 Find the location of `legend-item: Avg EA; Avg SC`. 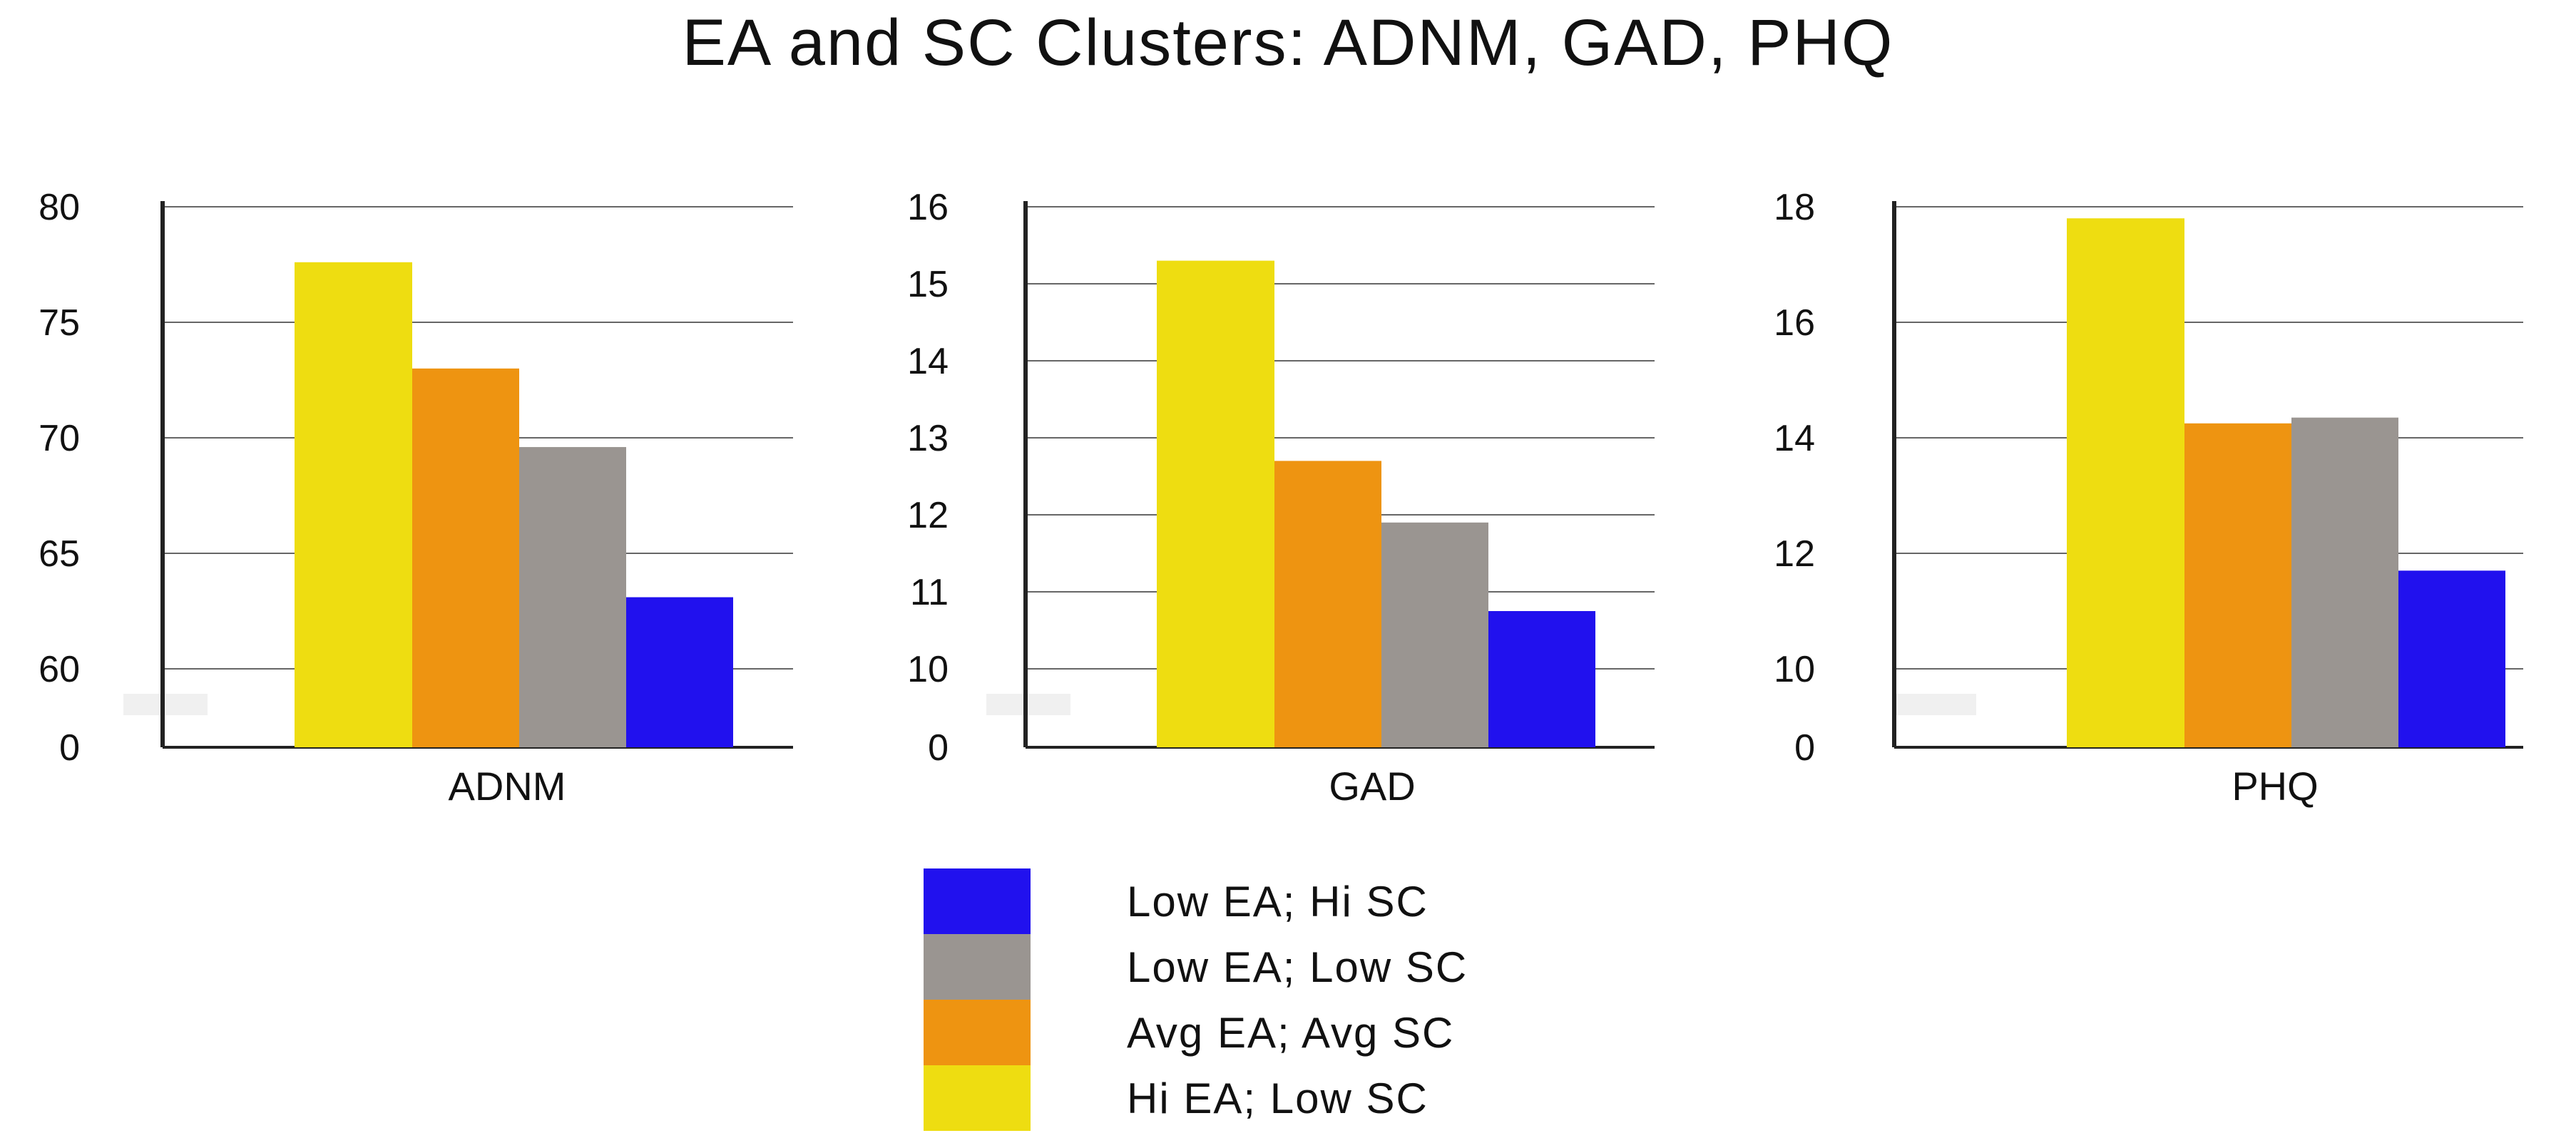

legend-item: Avg EA; Avg SC is located at coordinates (1196, 1032).